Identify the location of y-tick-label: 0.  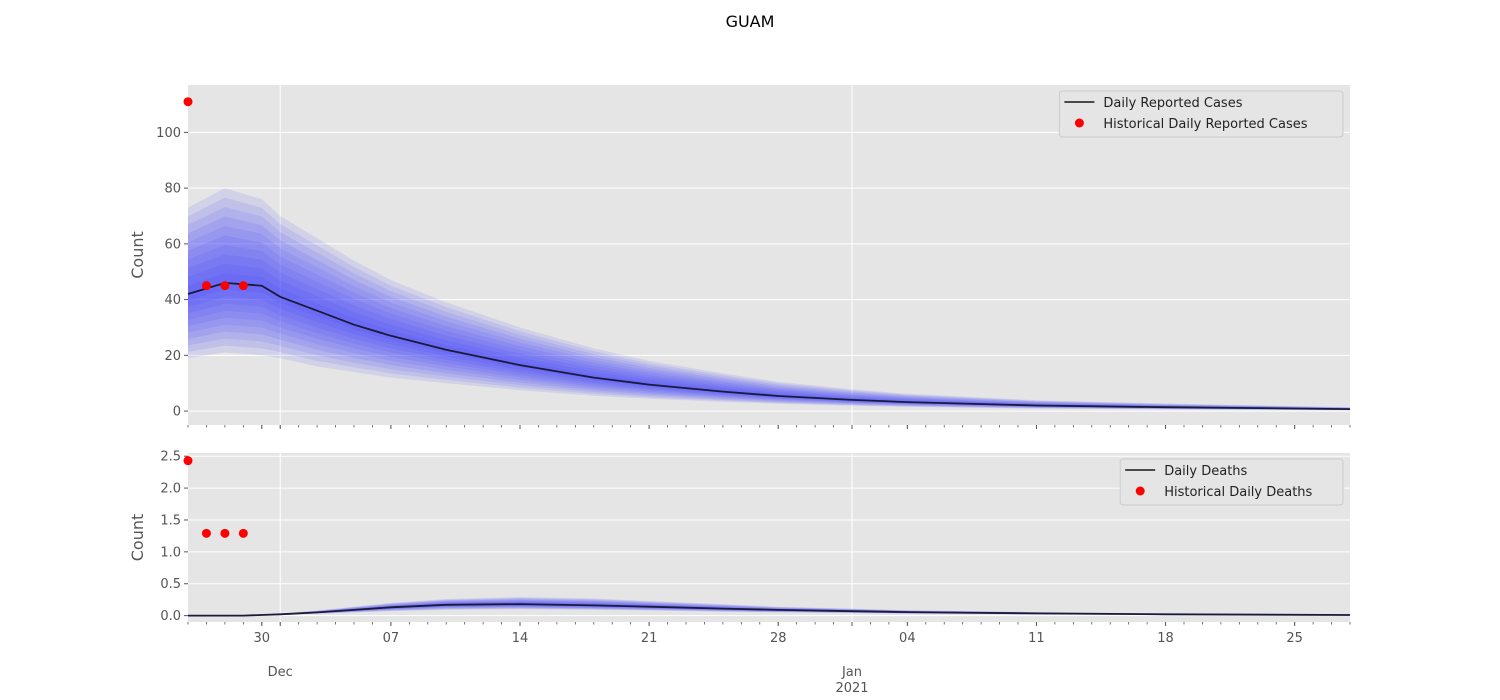
(177, 412).